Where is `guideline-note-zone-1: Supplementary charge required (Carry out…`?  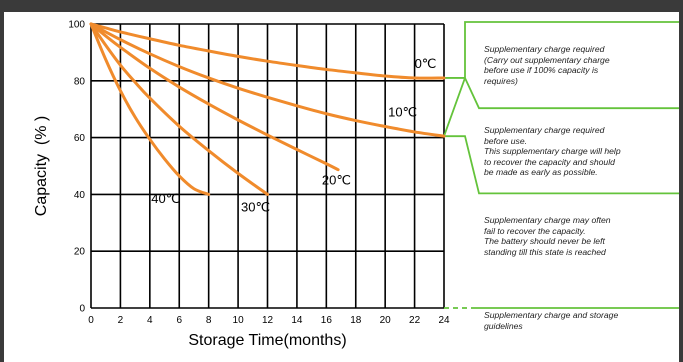 guideline-note-zone-1: Supplementary charge required (Carry out… is located at coordinates (547, 65).